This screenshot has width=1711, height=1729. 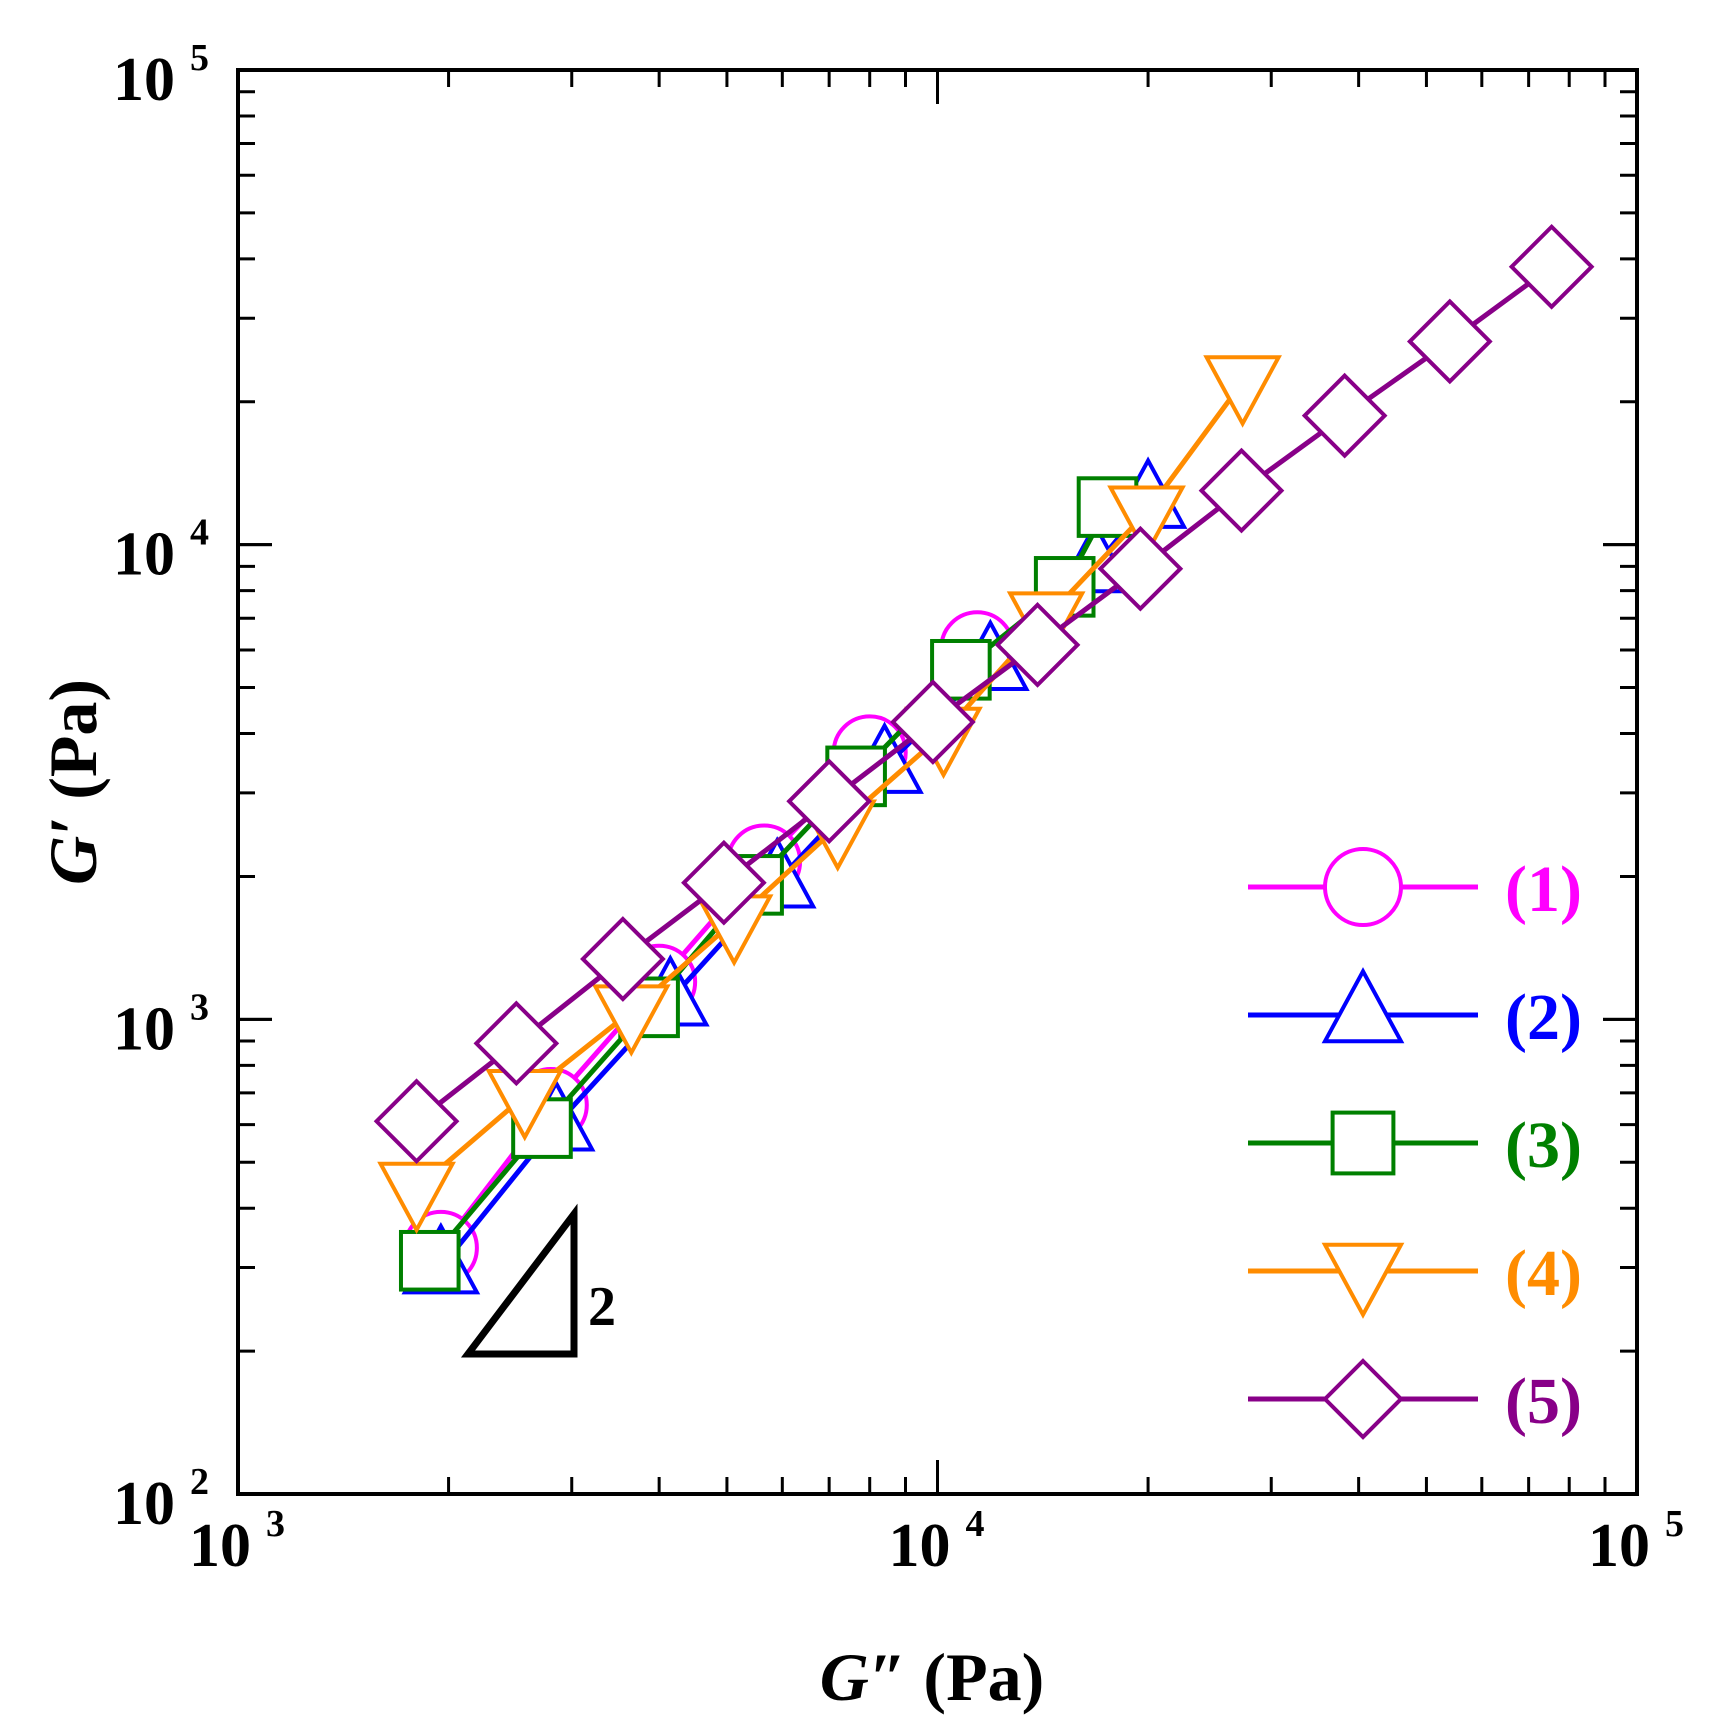 I want to click on x-tick-label: 10 3, so click(x=237, y=1541).